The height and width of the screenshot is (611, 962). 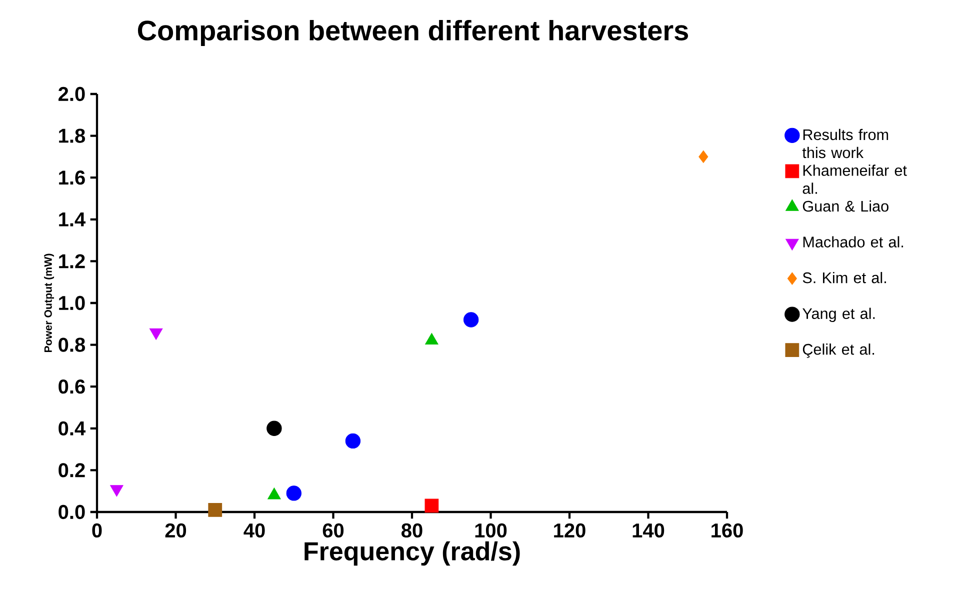 I want to click on chart-title: Comparison between different harvesters, so click(x=413, y=33).